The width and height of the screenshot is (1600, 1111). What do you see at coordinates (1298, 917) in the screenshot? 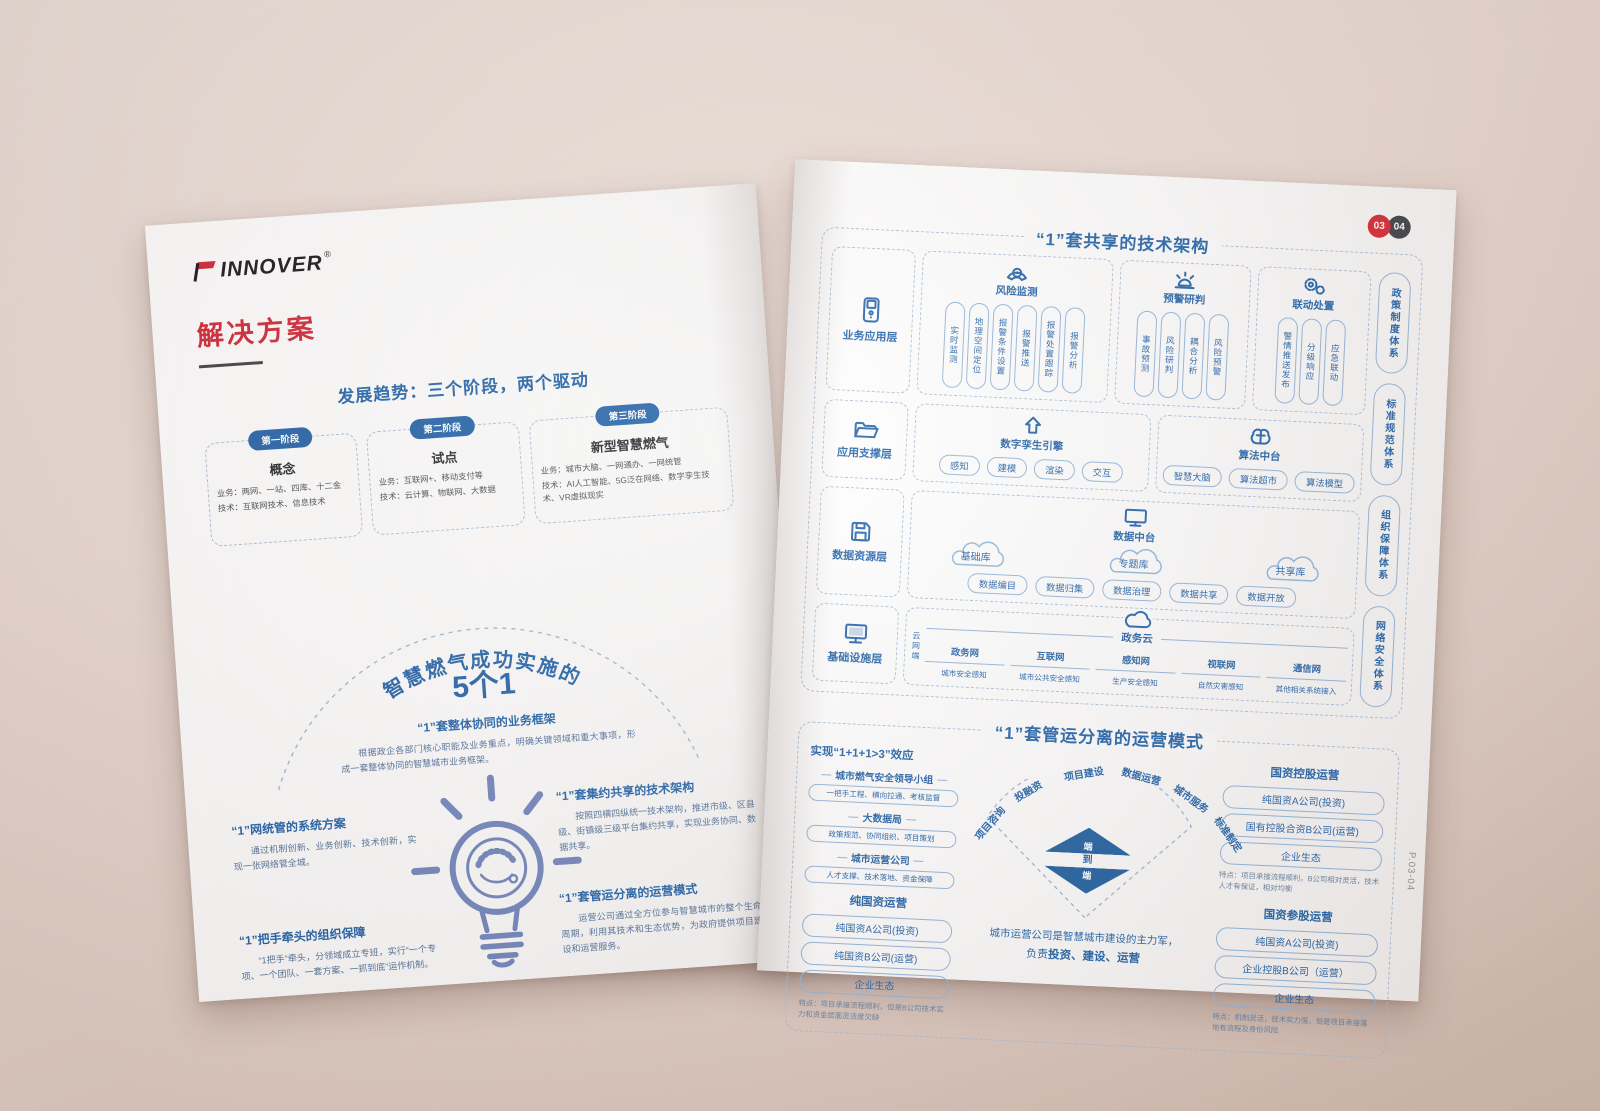
I see `state-share-title: 国资参股运营` at bounding box center [1298, 917].